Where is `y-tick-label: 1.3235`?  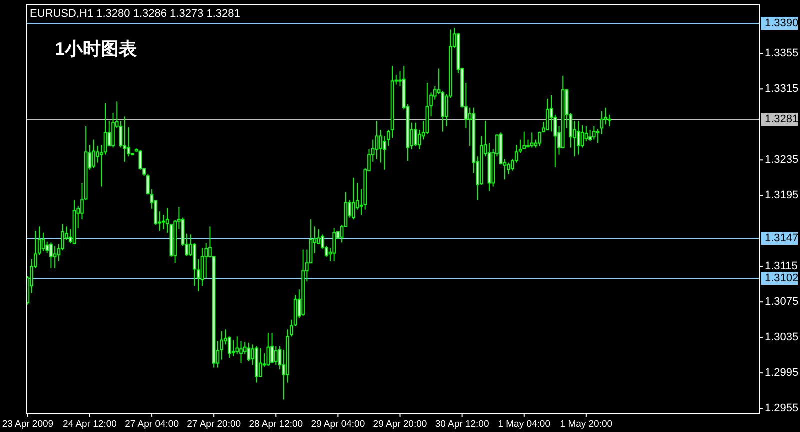 y-tick-label: 1.3235 is located at coordinates (782, 160).